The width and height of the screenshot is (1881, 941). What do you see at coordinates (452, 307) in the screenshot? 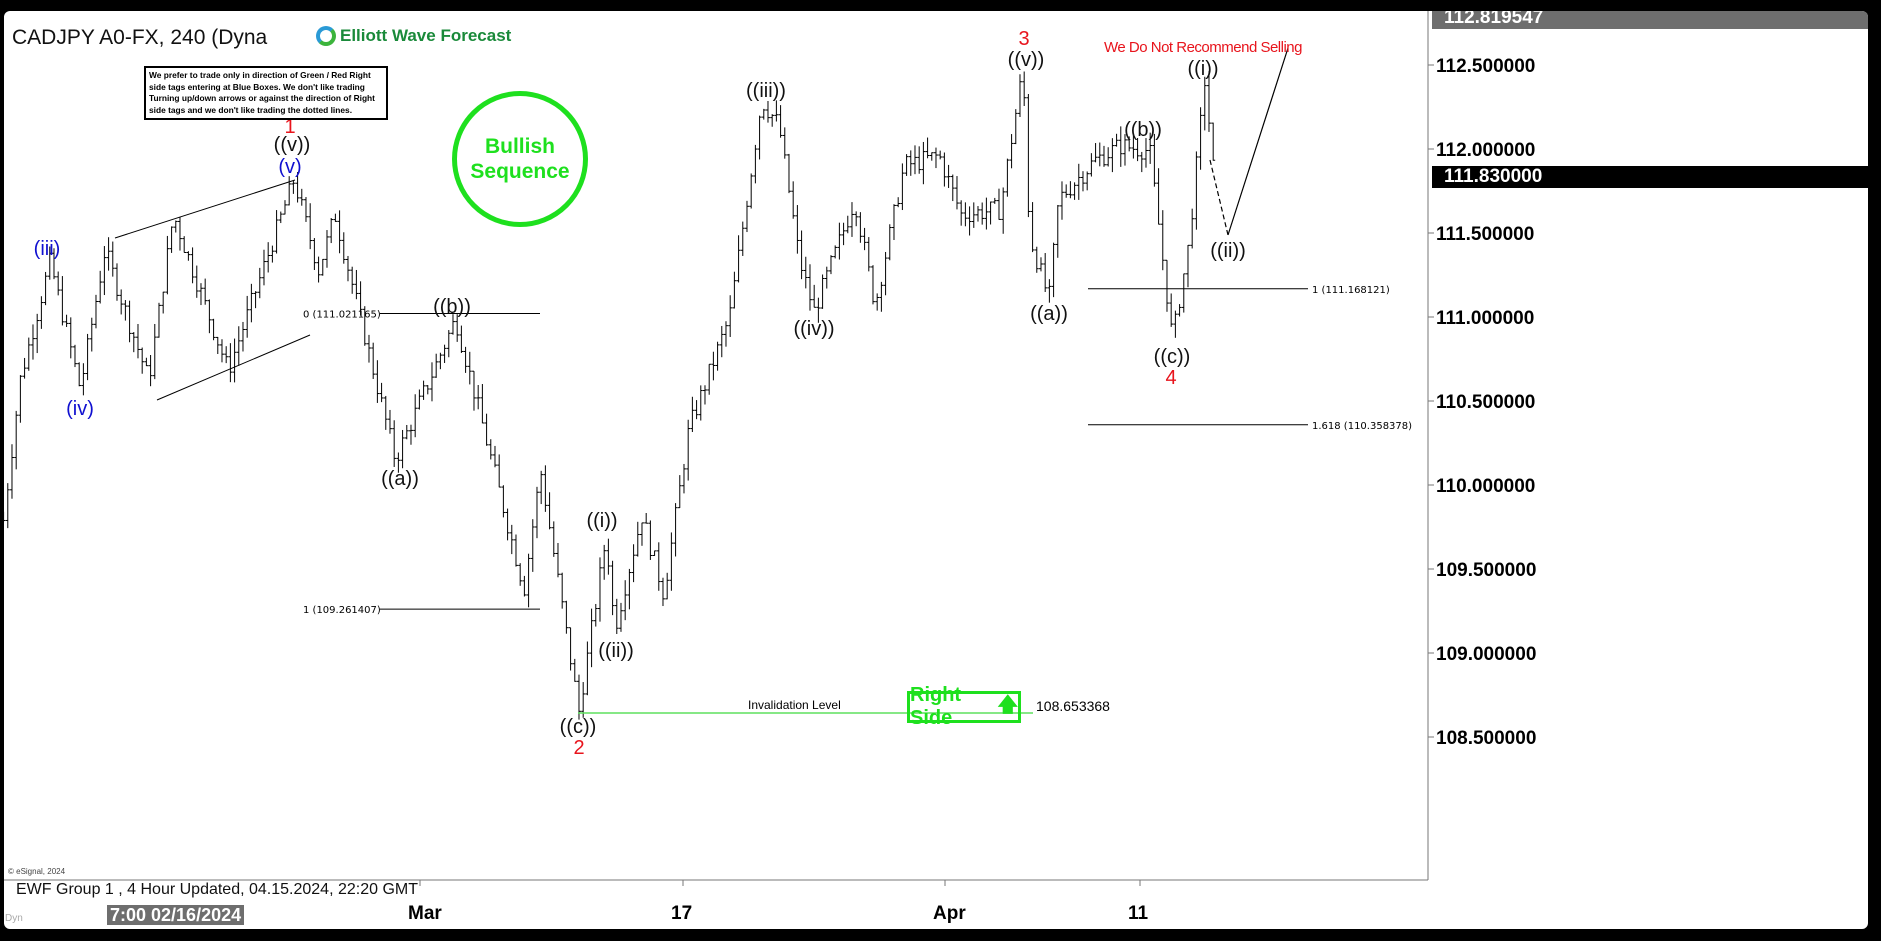
I see `wave-label-black: ((b))` at bounding box center [452, 307].